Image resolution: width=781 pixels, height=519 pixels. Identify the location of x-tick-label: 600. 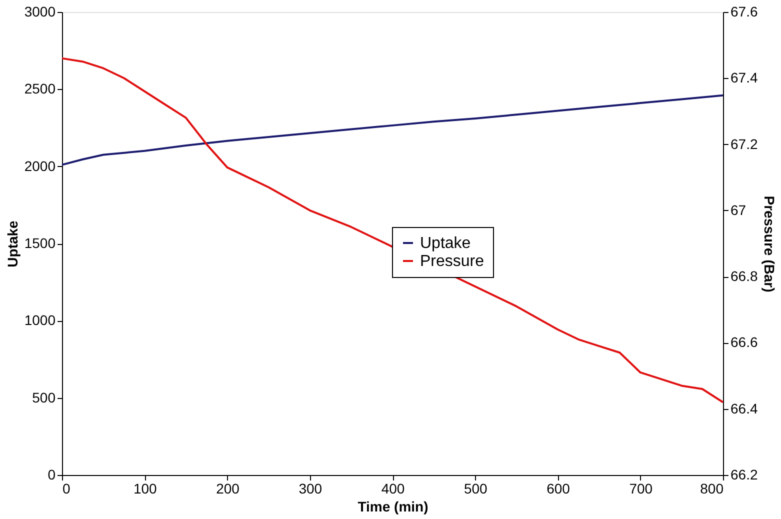
(558, 488).